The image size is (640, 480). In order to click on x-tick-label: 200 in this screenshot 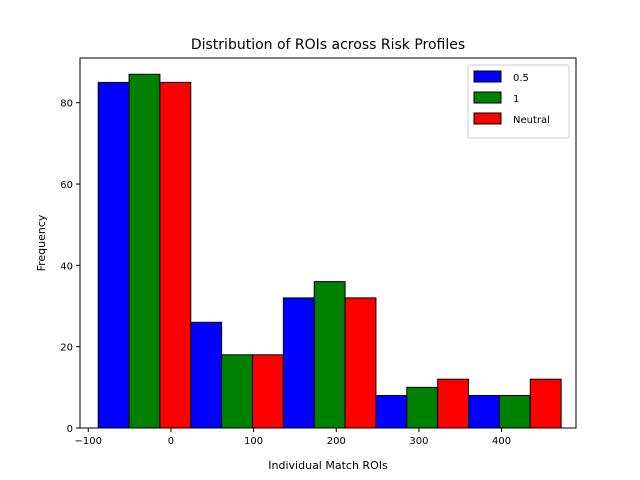, I will do `click(336, 441)`.